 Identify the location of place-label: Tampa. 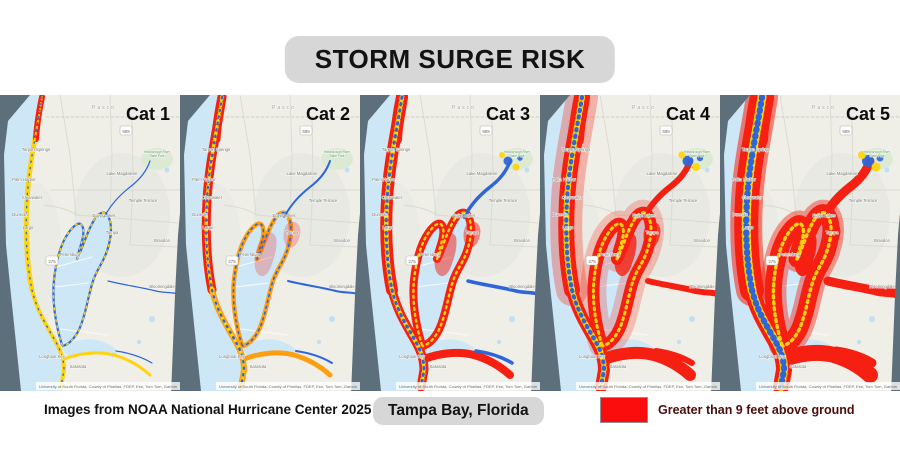
(292, 232).